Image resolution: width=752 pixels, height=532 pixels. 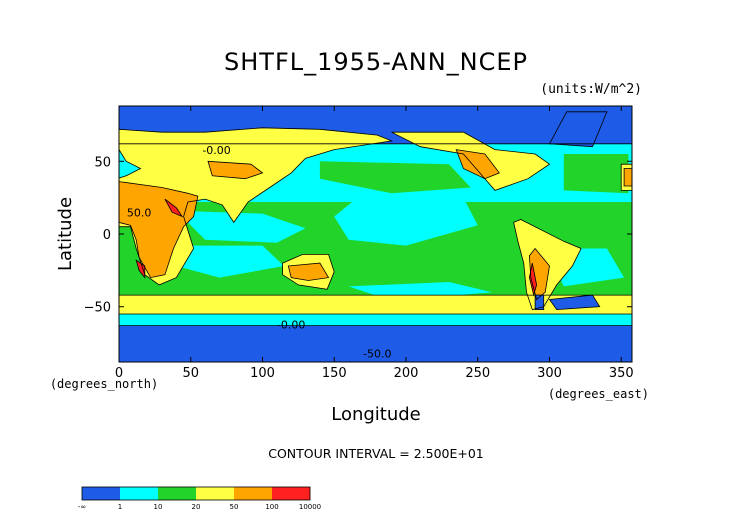 What do you see at coordinates (104, 384) in the screenshot?
I see `y-unit-label: (degrees_north)` at bounding box center [104, 384].